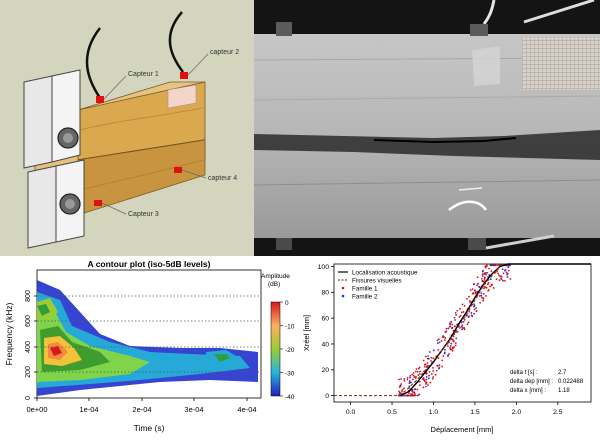 Image resolution: width=600 pixels, height=441 pixels. Describe the element at coordinates (385, 273) in the screenshot. I see `legend-item-acoustic: Localisation acoustique` at that location.